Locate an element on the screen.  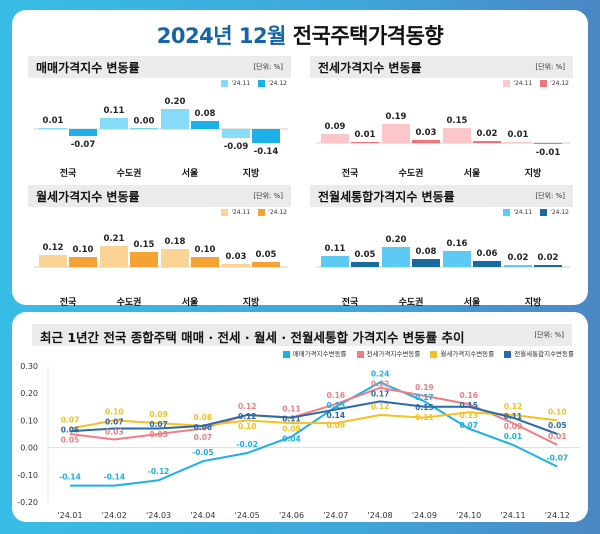
x-tick-label: '24.01 is located at coordinates (69, 515).